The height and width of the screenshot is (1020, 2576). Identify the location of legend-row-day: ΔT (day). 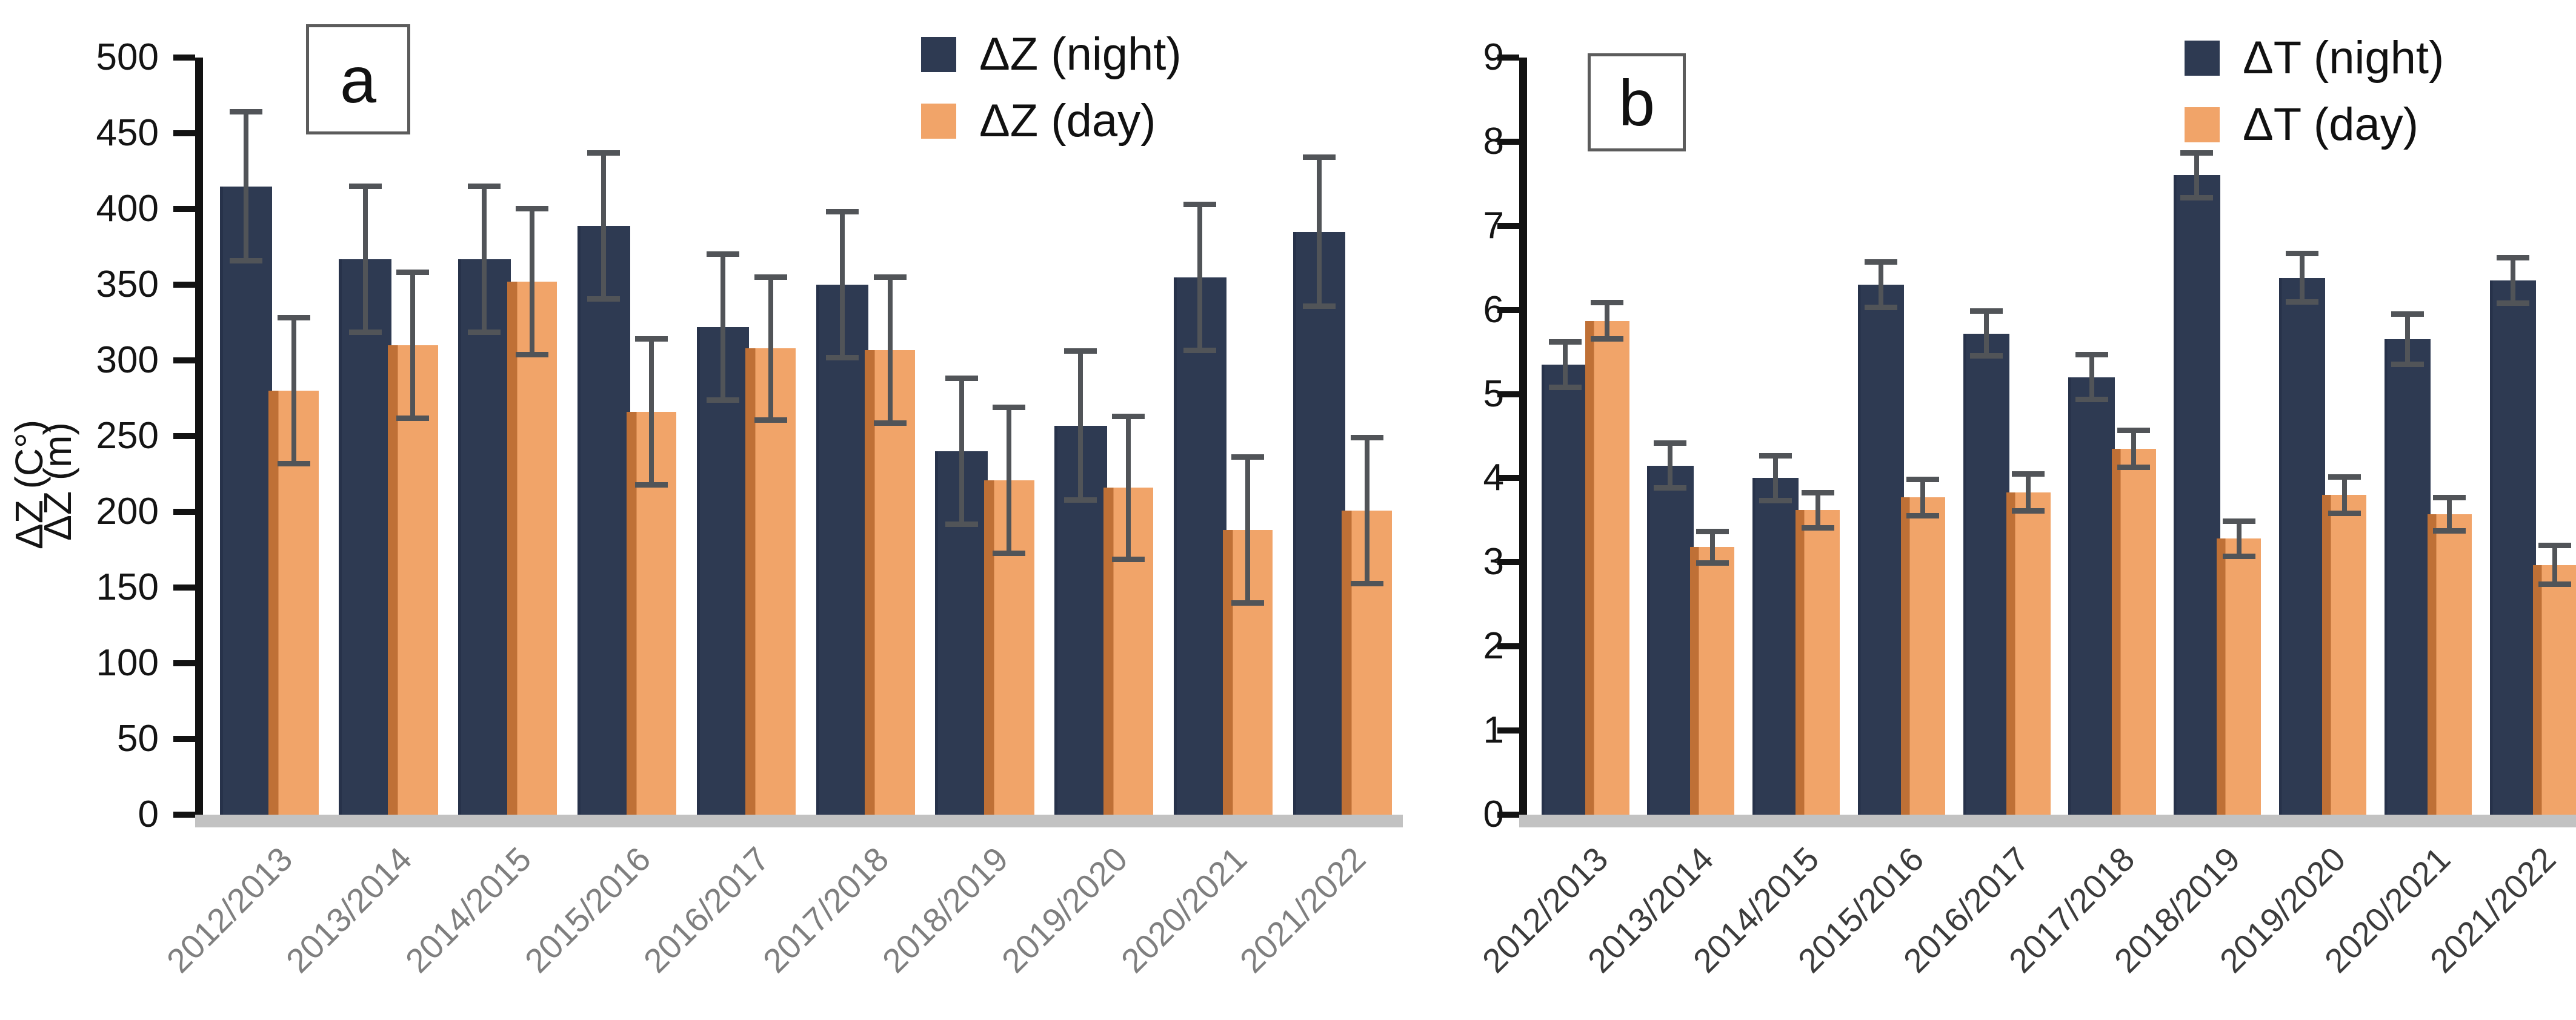
(2314, 125).